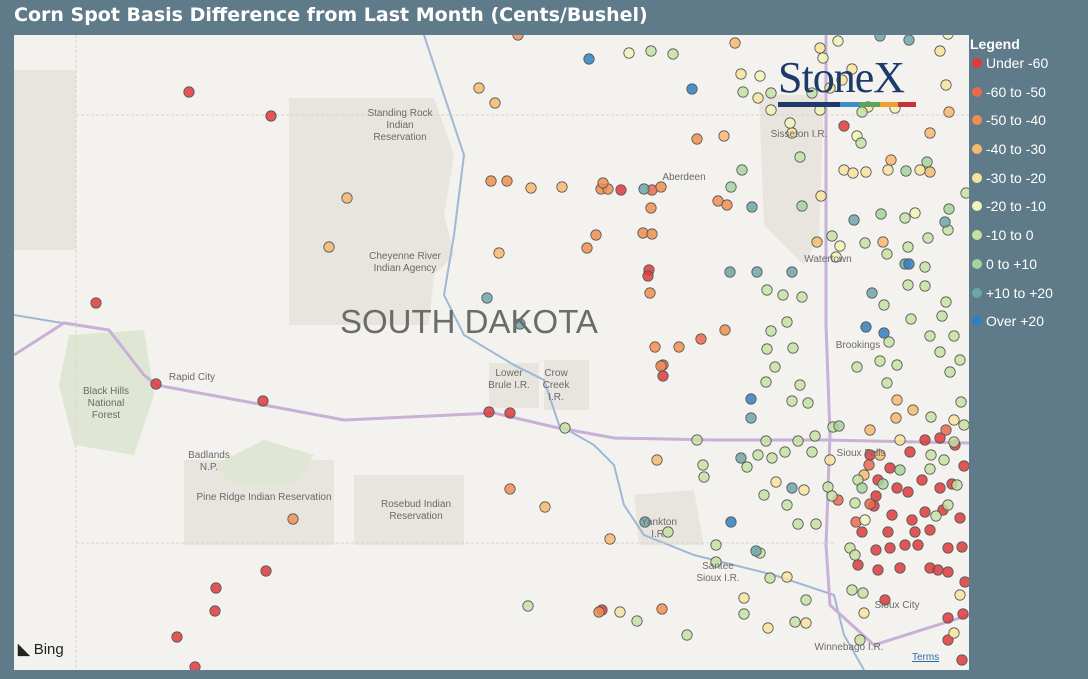 This screenshot has height=679, width=1088. Describe the element at coordinates (1011, 241) in the screenshot. I see `legend-item: -10 to 0` at that location.